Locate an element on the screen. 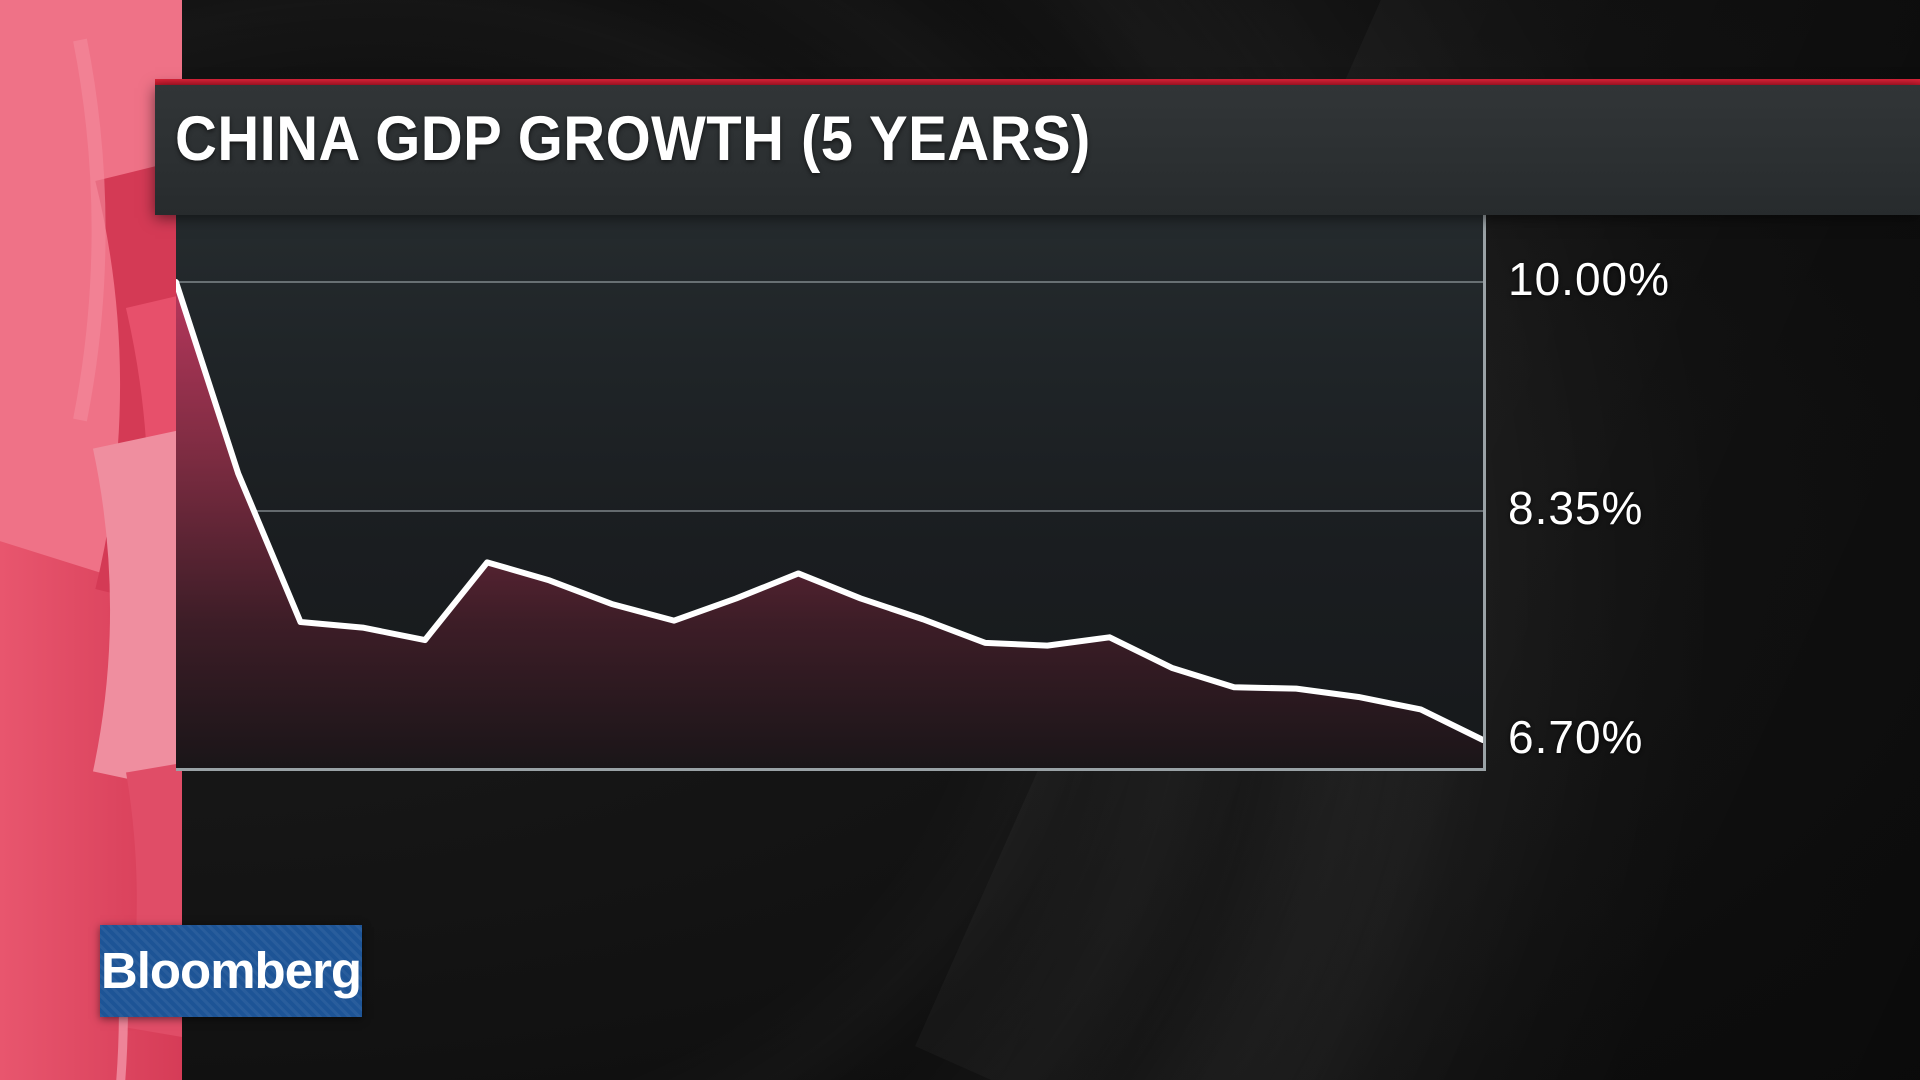  y-axis-label-top: 10.00% is located at coordinates (1589, 279).